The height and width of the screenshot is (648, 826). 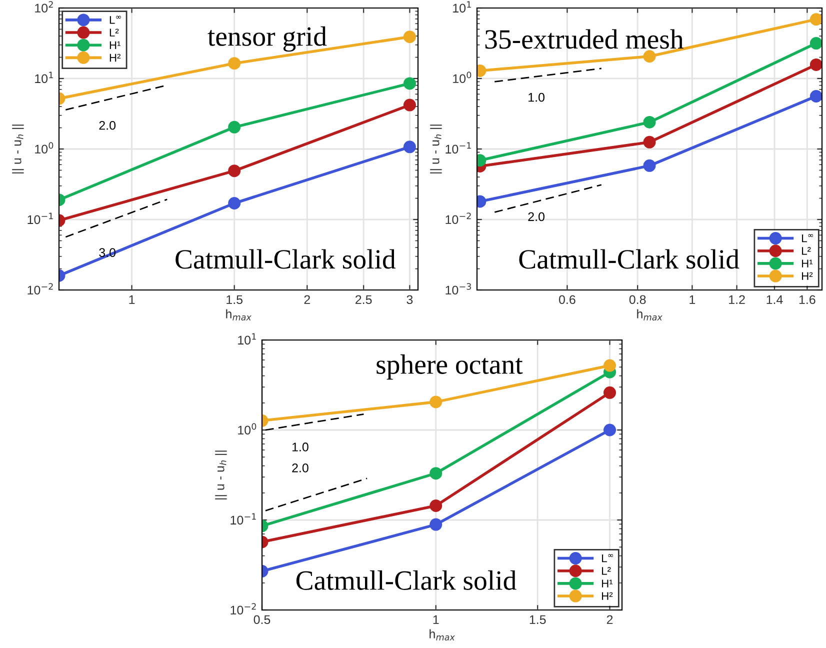 I want to click on annotation: 3.0, so click(x=107, y=253).